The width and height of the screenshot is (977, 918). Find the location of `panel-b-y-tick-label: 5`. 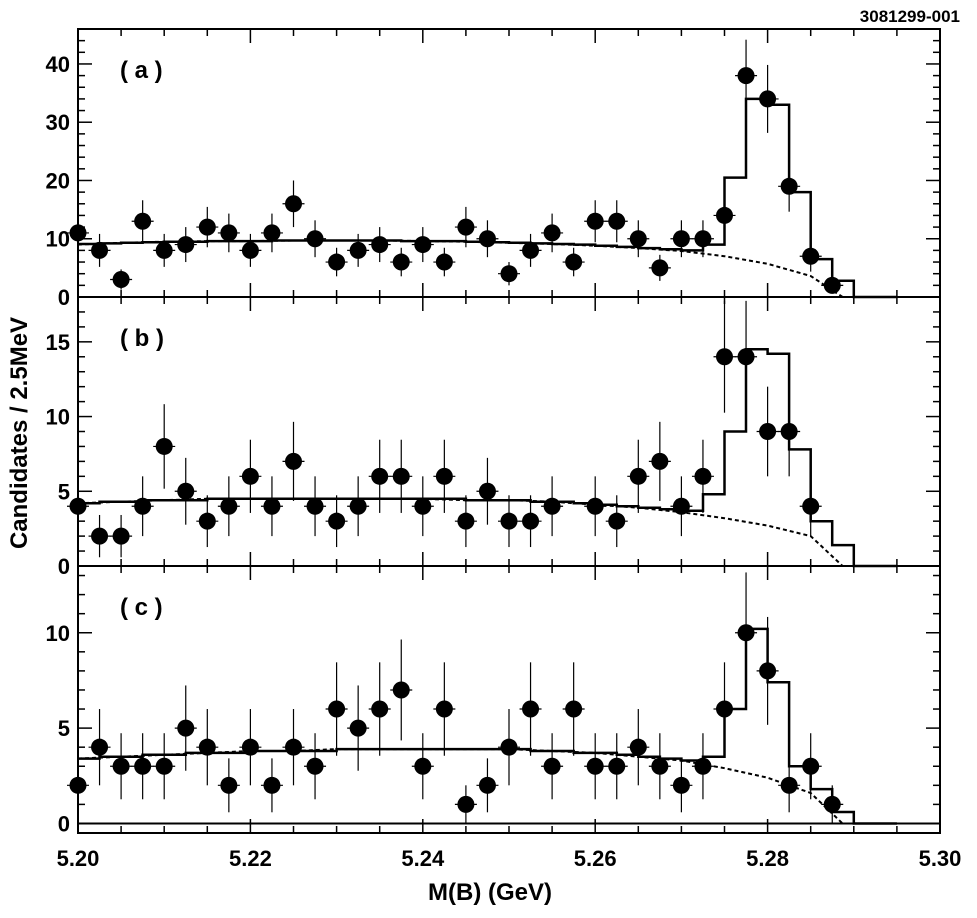

panel-b-y-tick-label: 5 is located at coordinates (64, 491).